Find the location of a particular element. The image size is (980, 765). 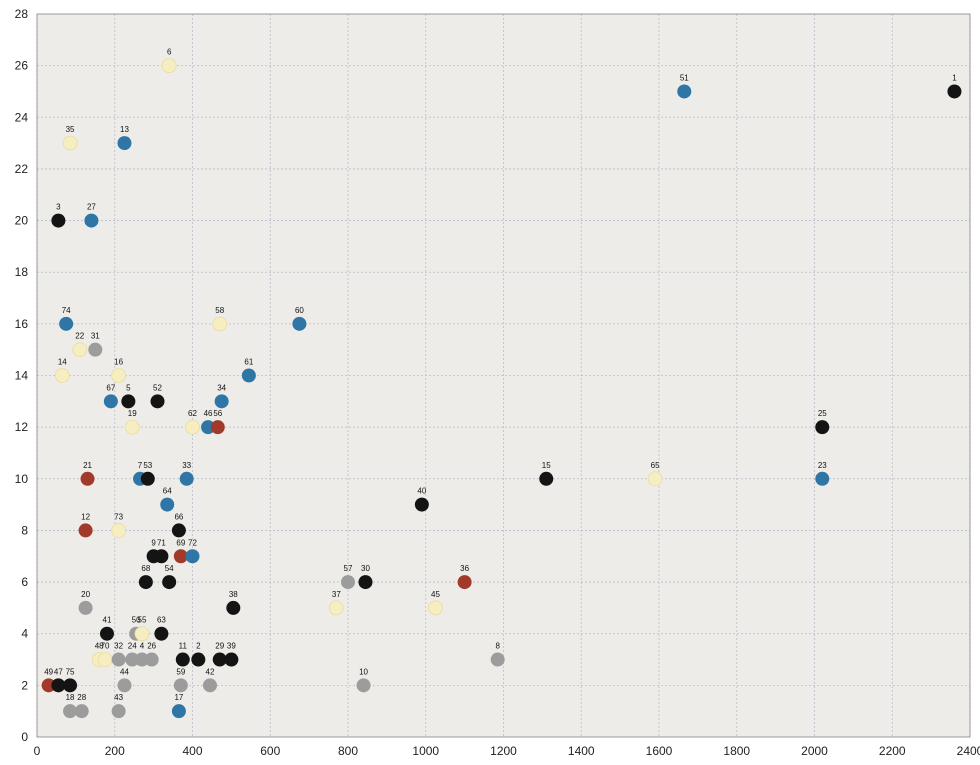

data-point-group: 10 is located at coordinates (363, 680).